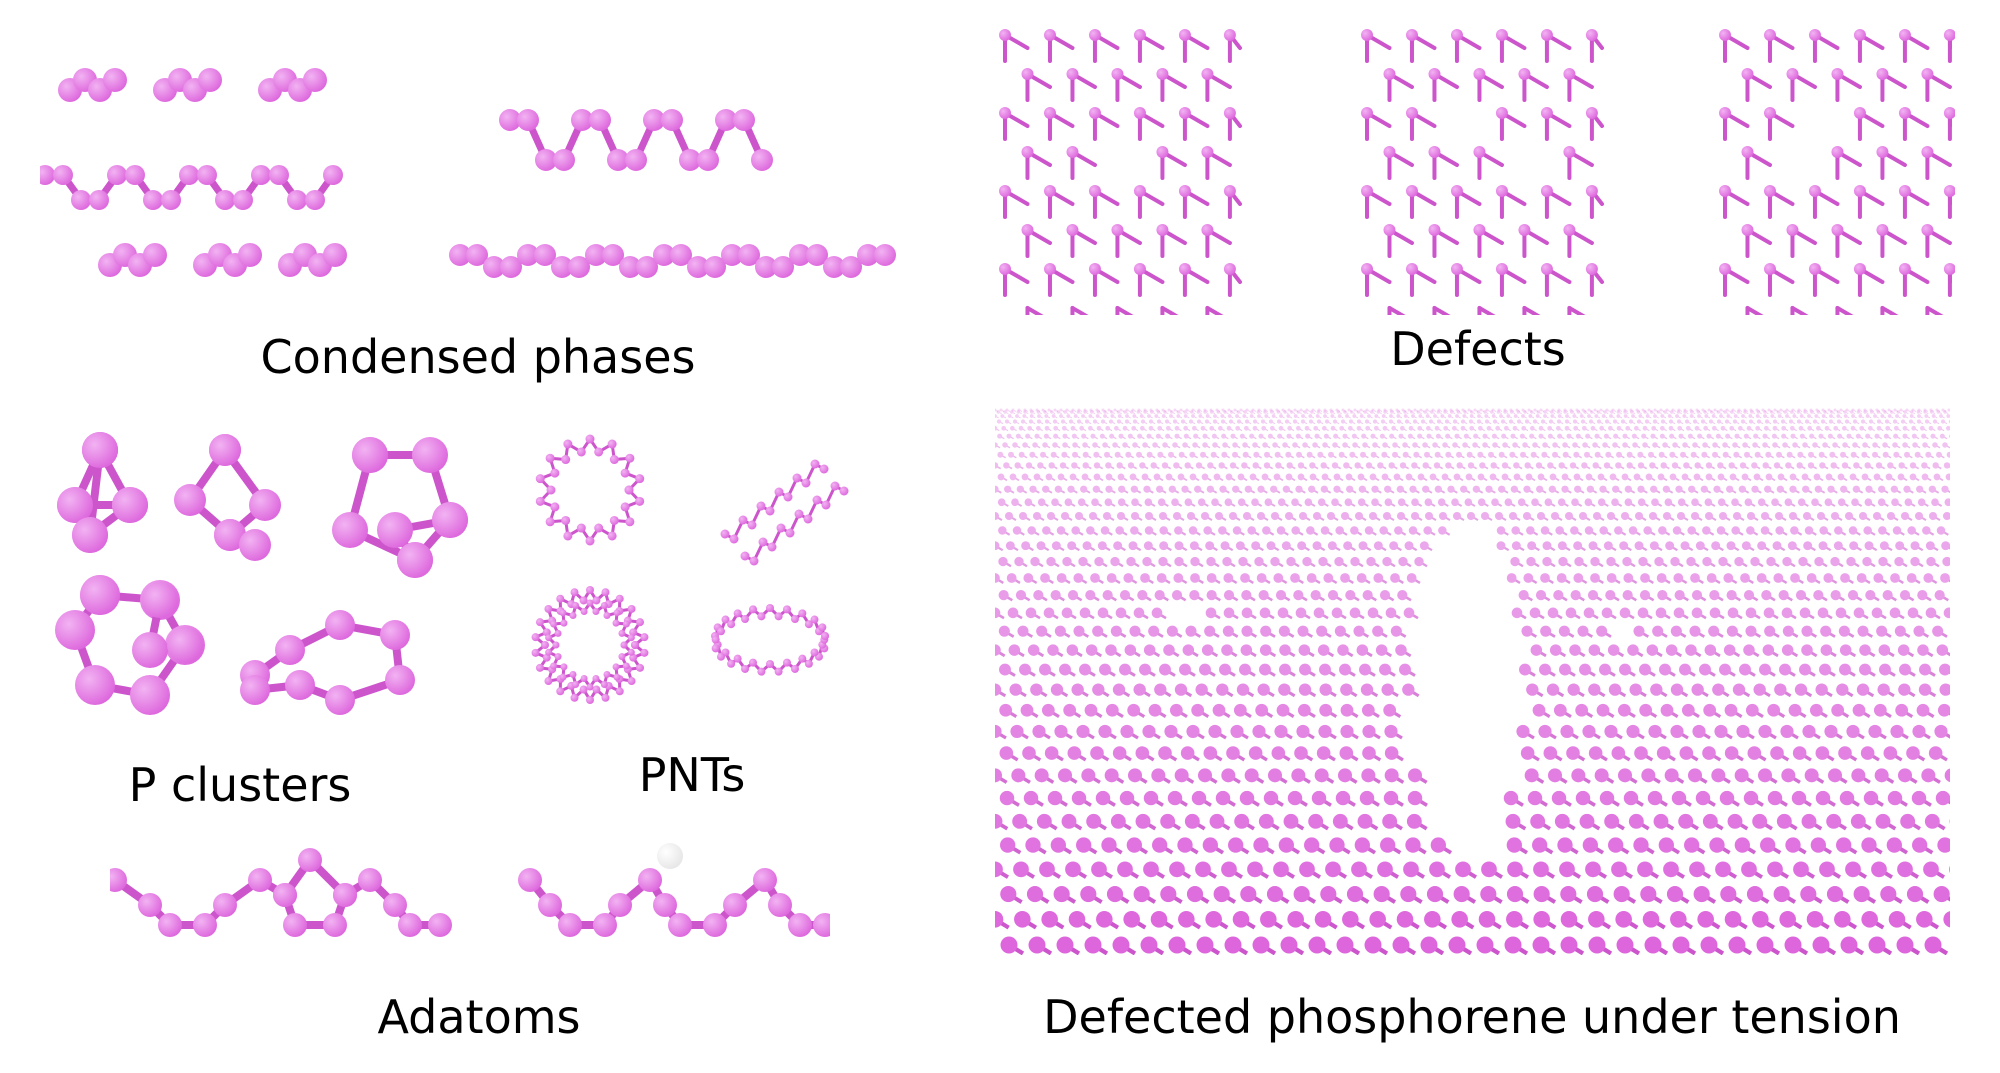 This screenshot has width=2000, height=1073. I want to click on cluster-p5-atom, so click(430, 455).